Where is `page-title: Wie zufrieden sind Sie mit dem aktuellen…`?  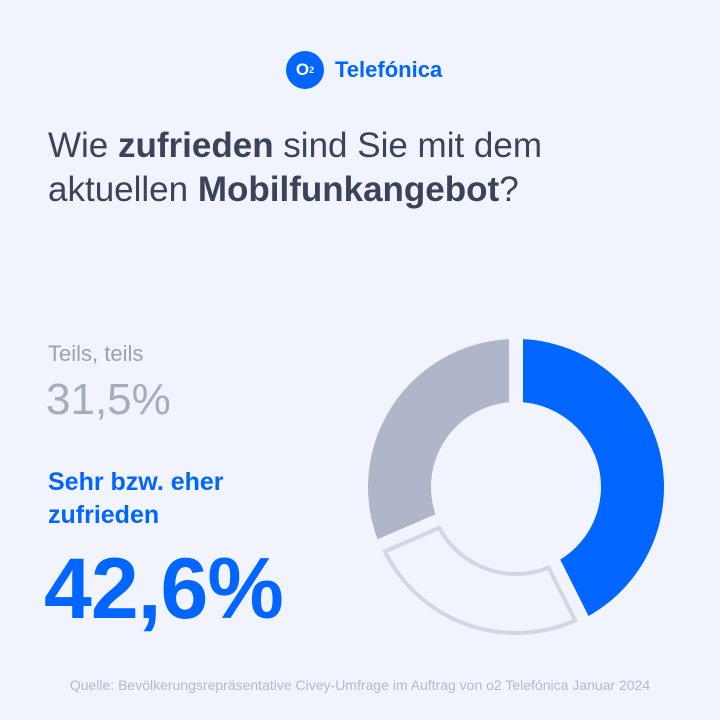 page-title: Wie zufrieden sind Sie mit dem aktuellen… is located at coordinates (328, 168).